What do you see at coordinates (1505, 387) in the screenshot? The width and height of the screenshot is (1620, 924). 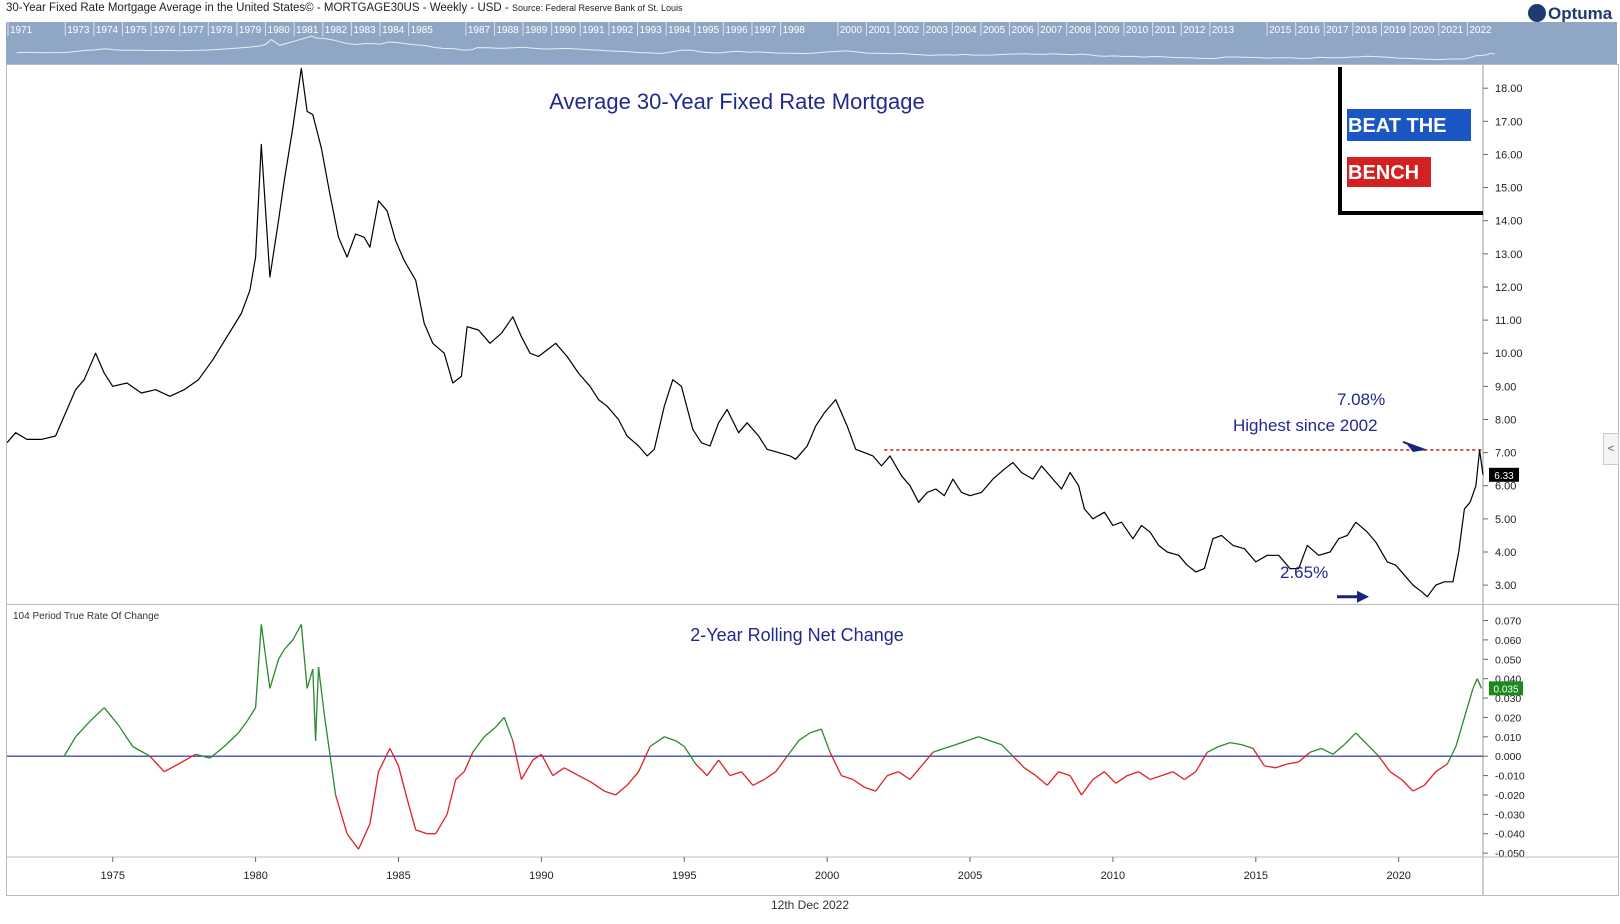 I see `y-tick-label: 9.00` at bounding box center [1505, 387].